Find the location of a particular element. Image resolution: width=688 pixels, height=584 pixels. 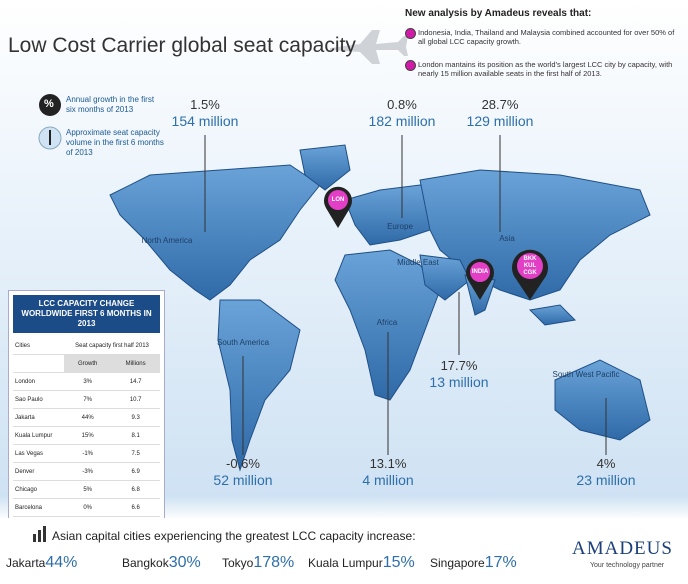

region-growth: 4% is located at coordinates (606, 463).